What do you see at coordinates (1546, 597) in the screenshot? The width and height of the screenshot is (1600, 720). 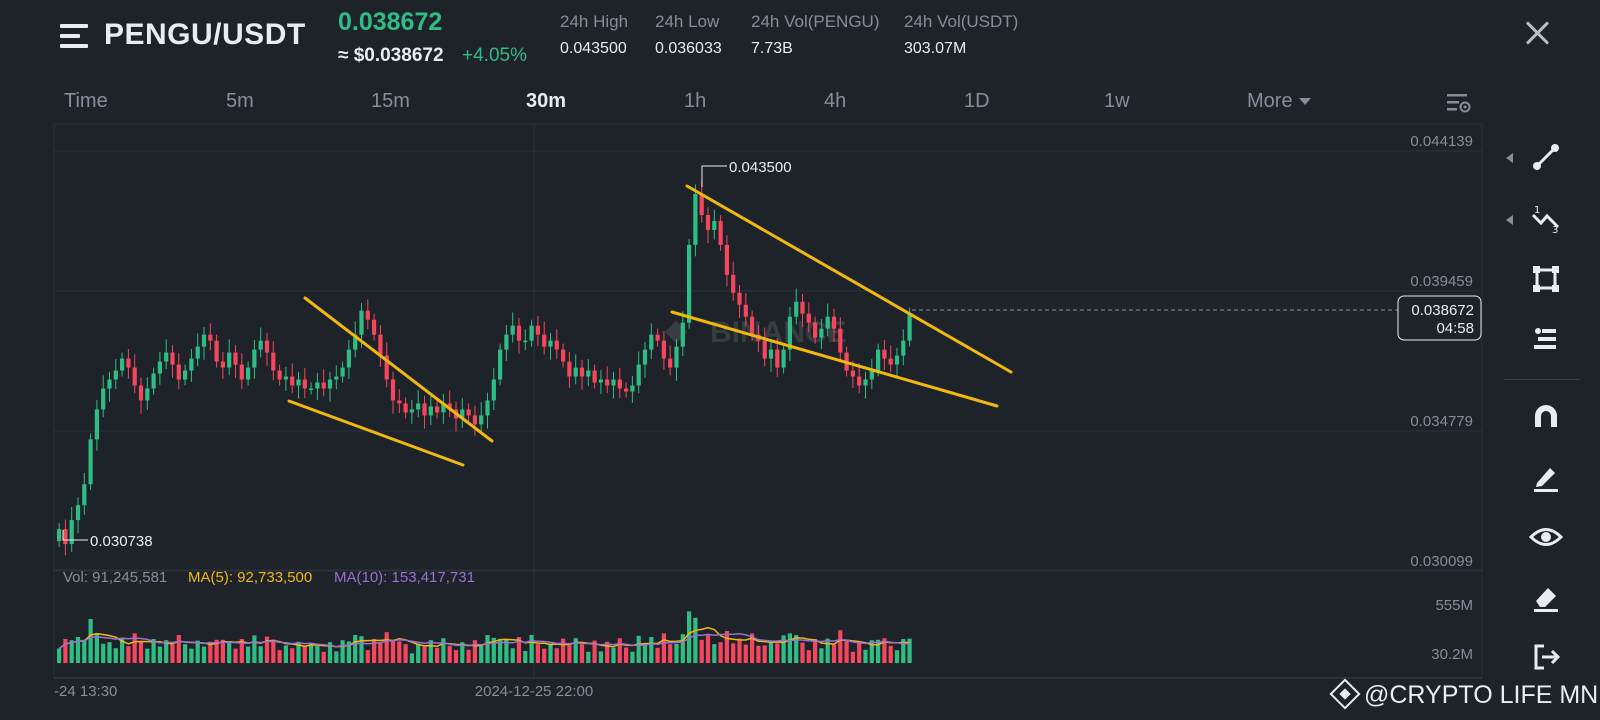 I see `eraser-icon` at bounding box center [1546, 597].